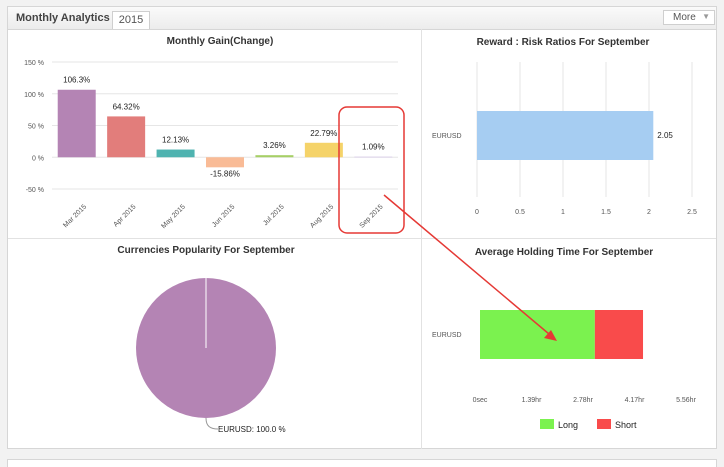 This screenshot has height=467, width=724. Describe the element at coordinates (323, 133) in the screenshot. I see `data-label: 22.79%` at that location.